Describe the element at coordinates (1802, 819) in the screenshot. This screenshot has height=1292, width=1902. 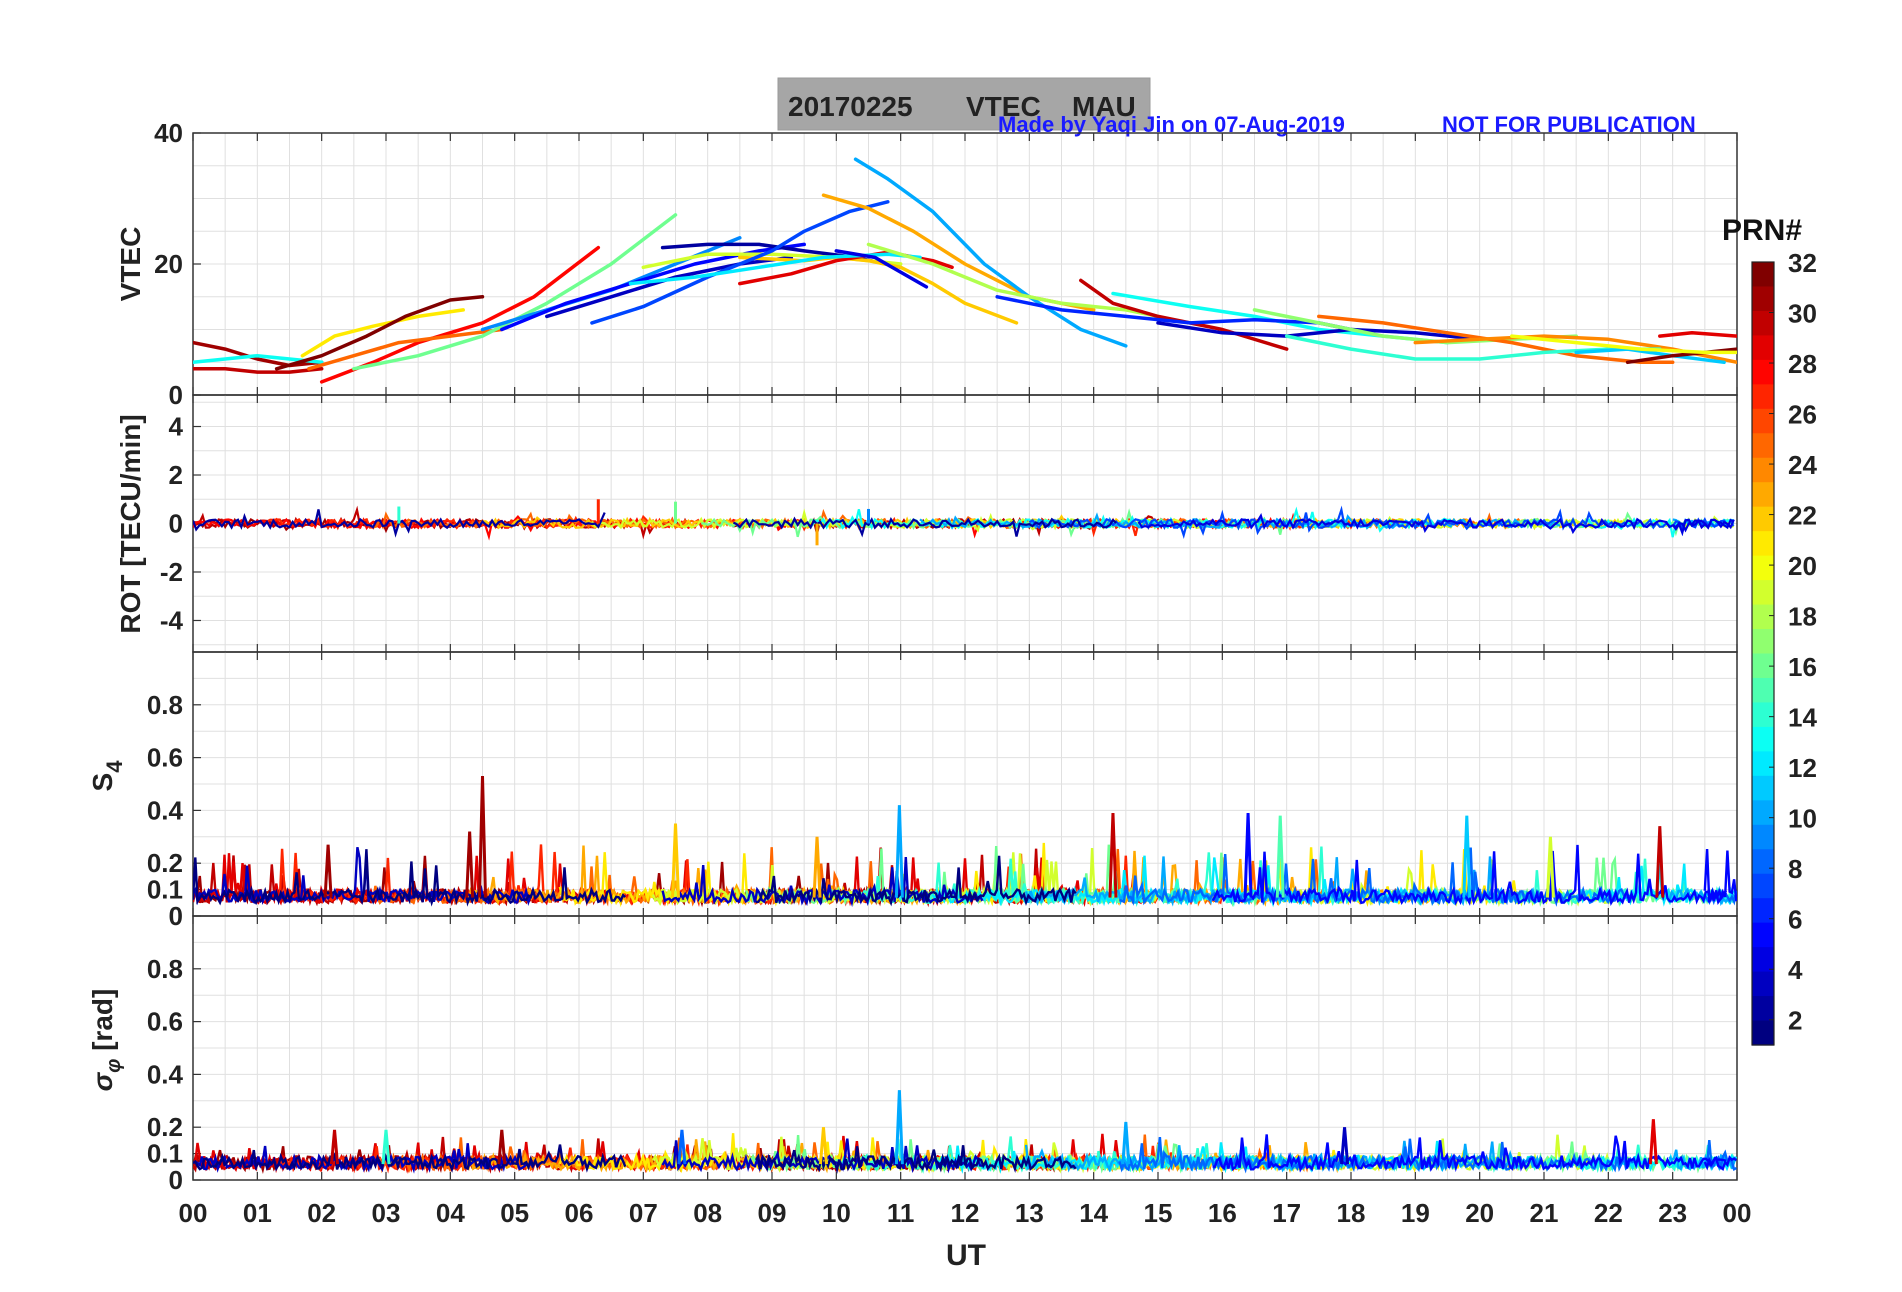
I see `colorbar-tick-label: 10` at that location.